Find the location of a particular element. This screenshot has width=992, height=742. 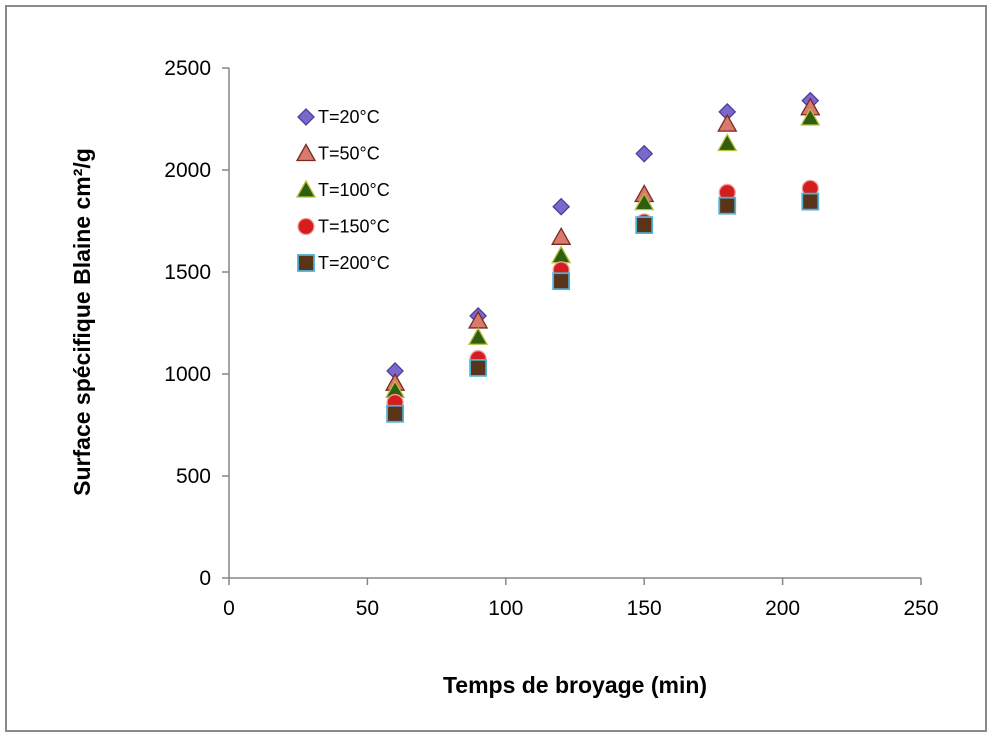

x-tick-label: 50 is located at coordinates (367, 608).